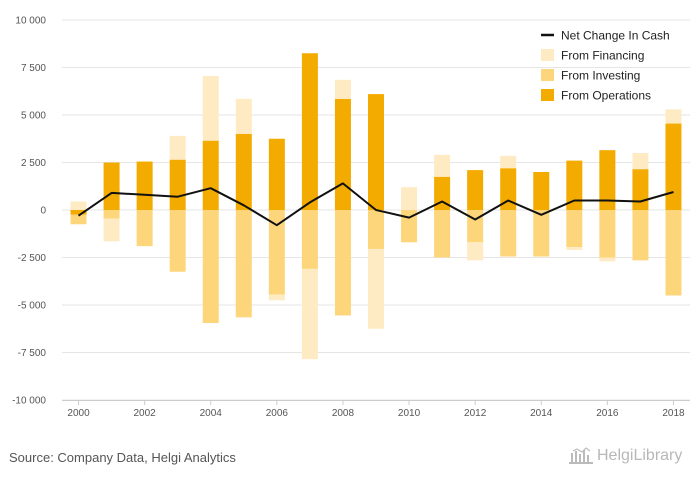 The width and height of the screenshot is (700, 483). What do you see at coordinates (409, 226) in the screenshot?
I see `bar-from-investing-2010` at bounding box center [409, 226].